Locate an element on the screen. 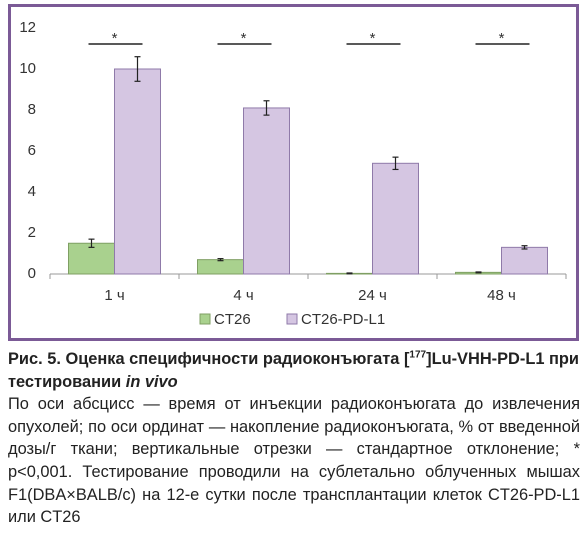  y-tick-label: 12 is located at coordinates (27, 27).